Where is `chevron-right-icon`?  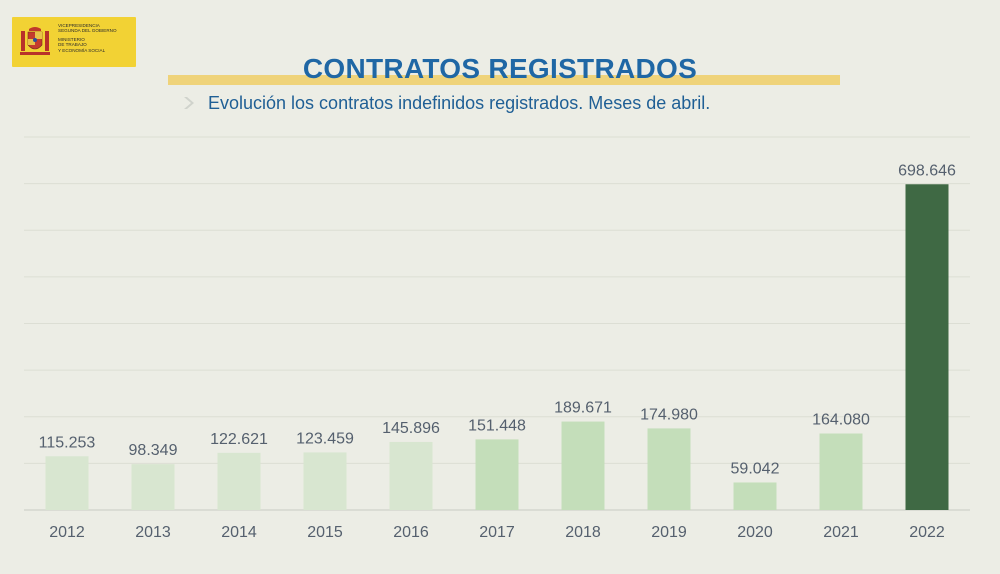 chevron-right-icon is located at coordinates (189, 103).